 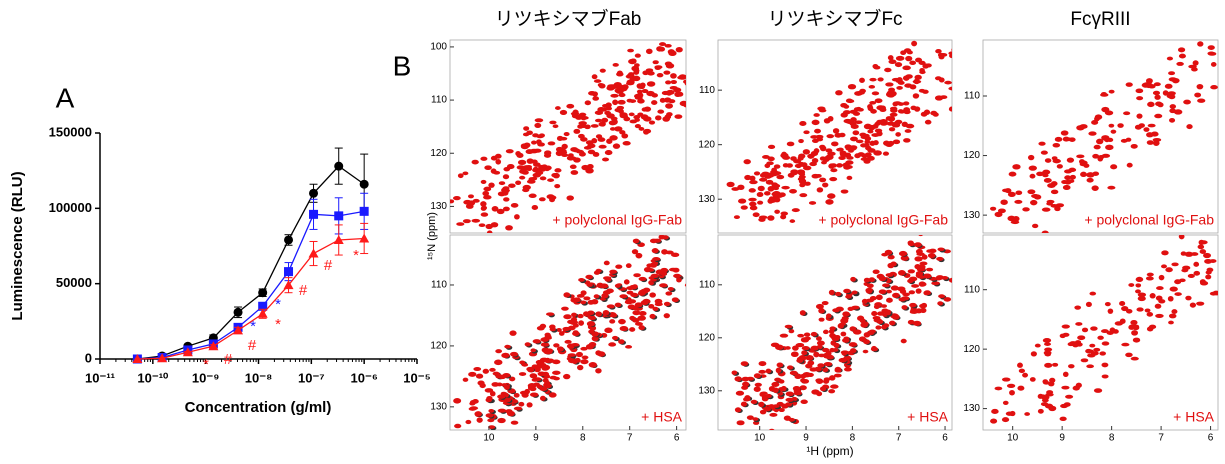 What do you see at coordinates (883, 220) in the screenshot?
I see `spectrum-label: + polyclonal IgG-Fab` at bounding box center [883, 220].